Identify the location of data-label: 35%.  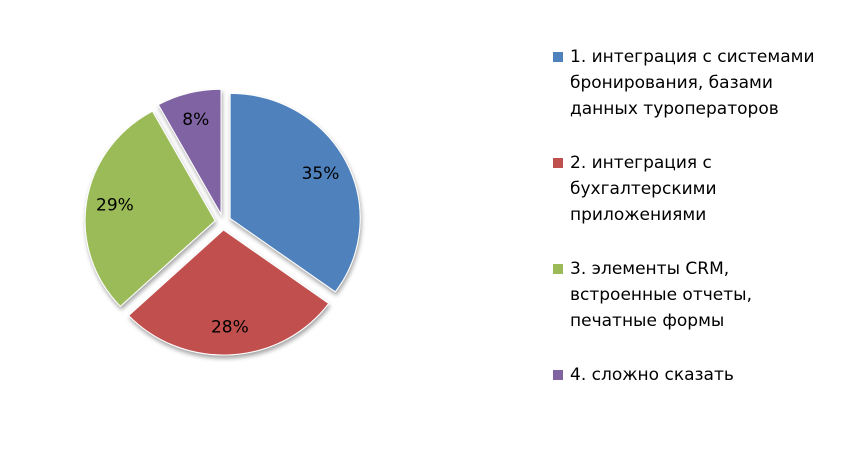
(321, 174).